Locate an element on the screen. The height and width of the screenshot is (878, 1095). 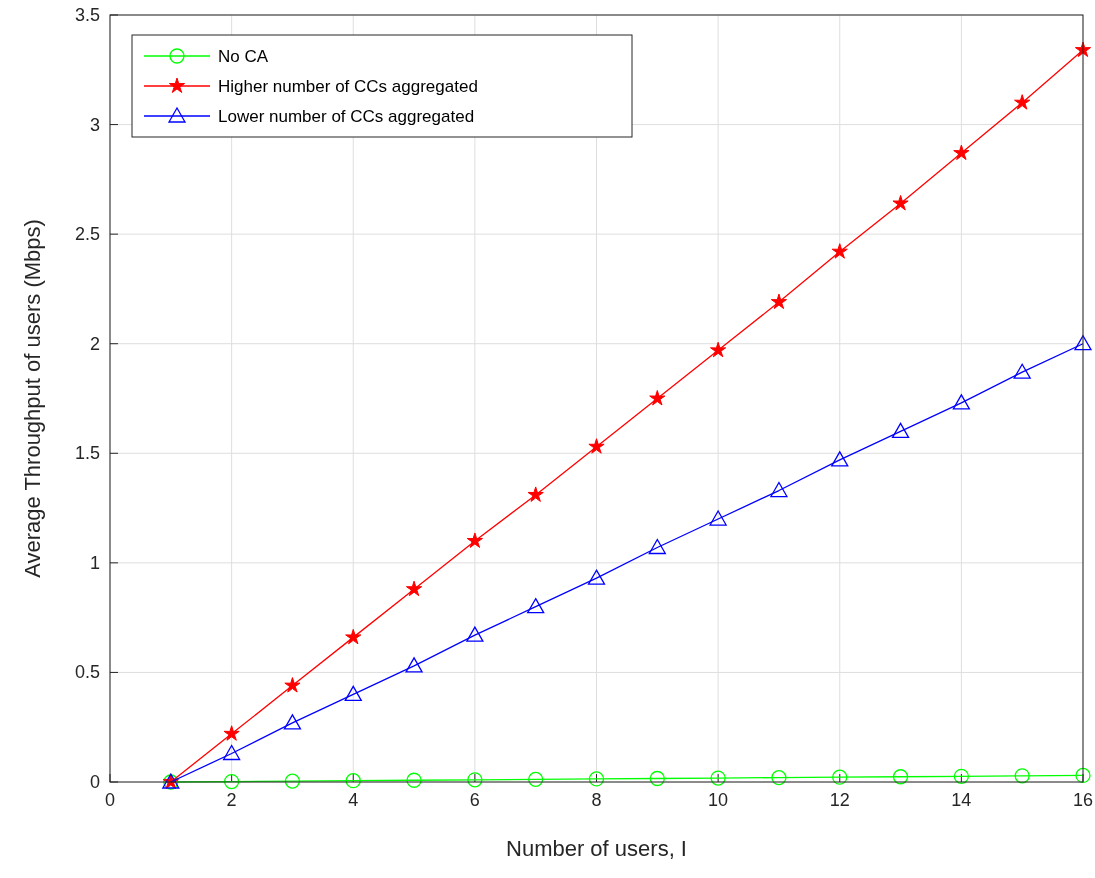
y-tick-label: 3.5 is located at coordinates (87, 15).